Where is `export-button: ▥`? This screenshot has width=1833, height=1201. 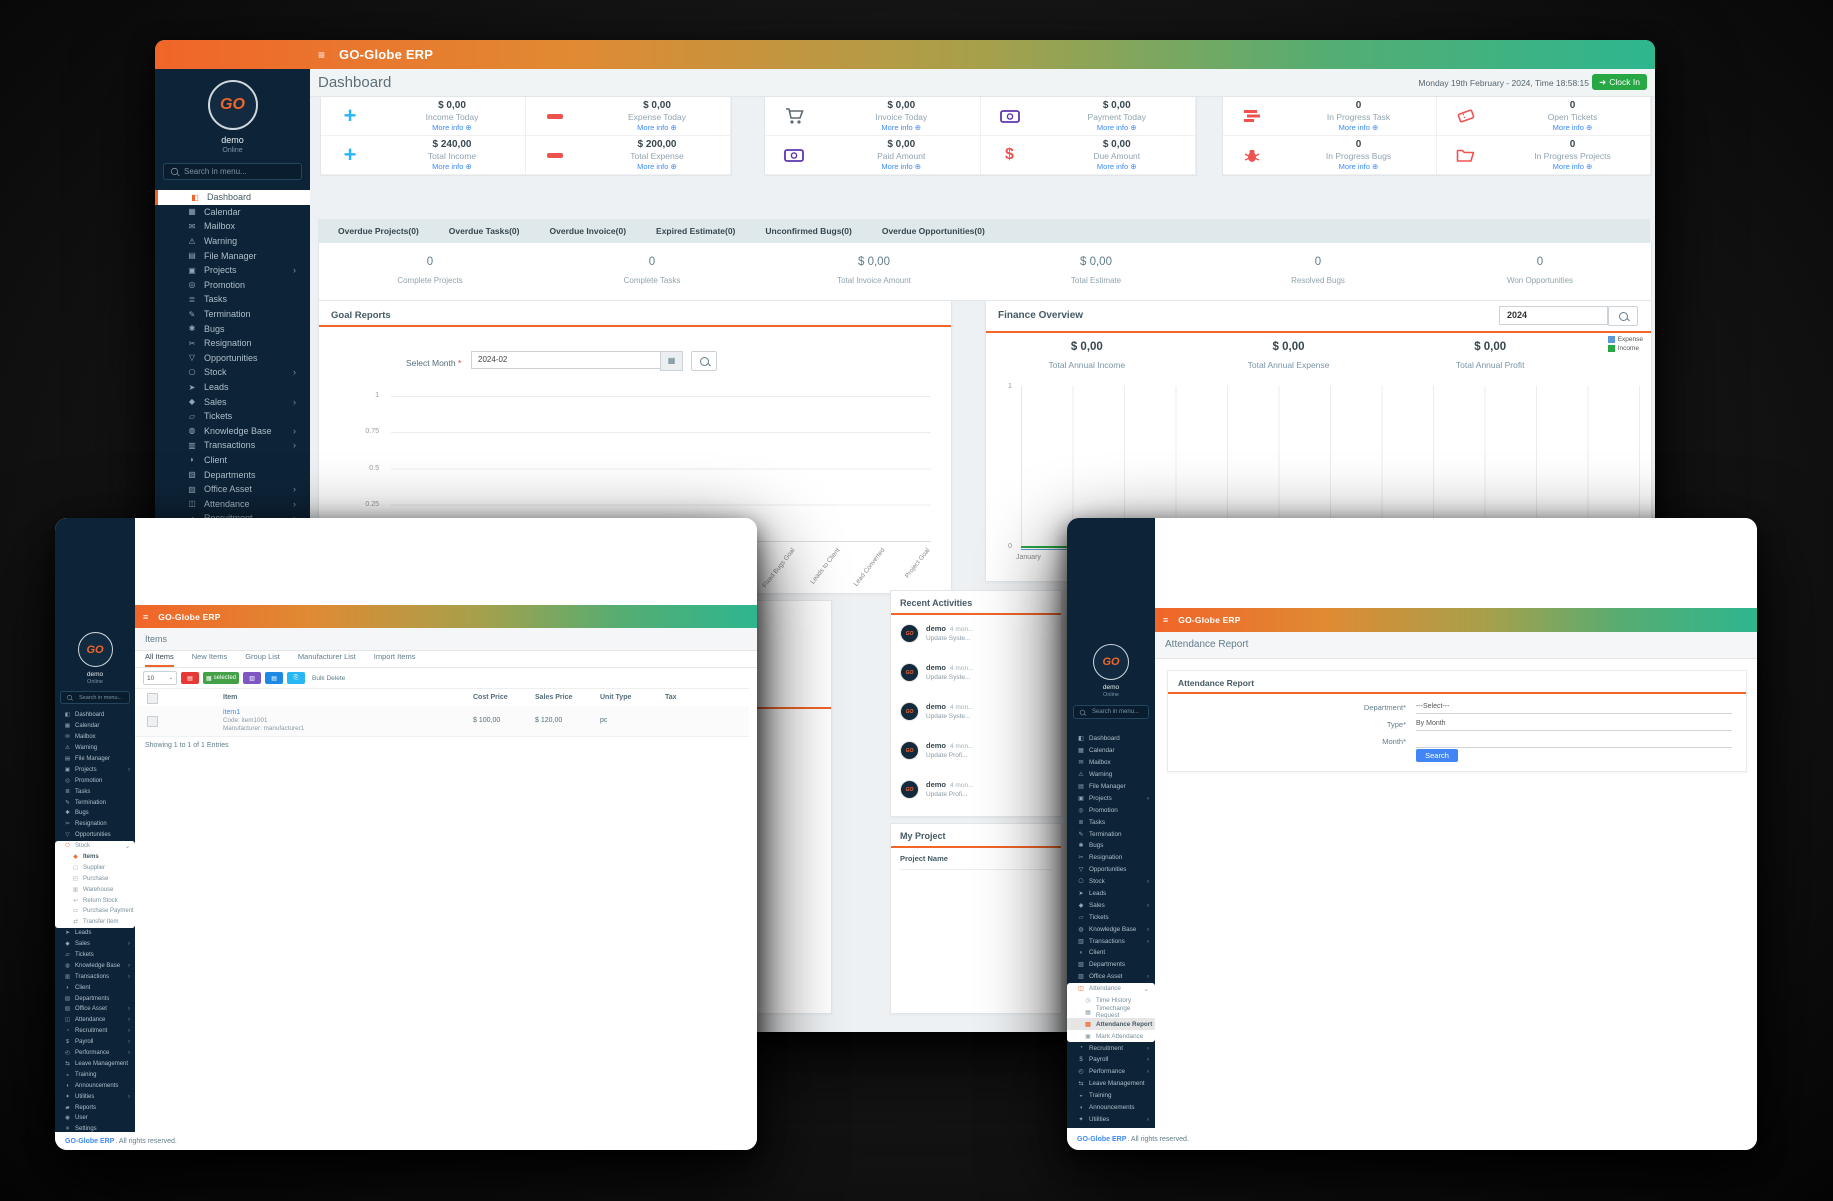
export-button: ▥ is located at coordinates (252, 678).